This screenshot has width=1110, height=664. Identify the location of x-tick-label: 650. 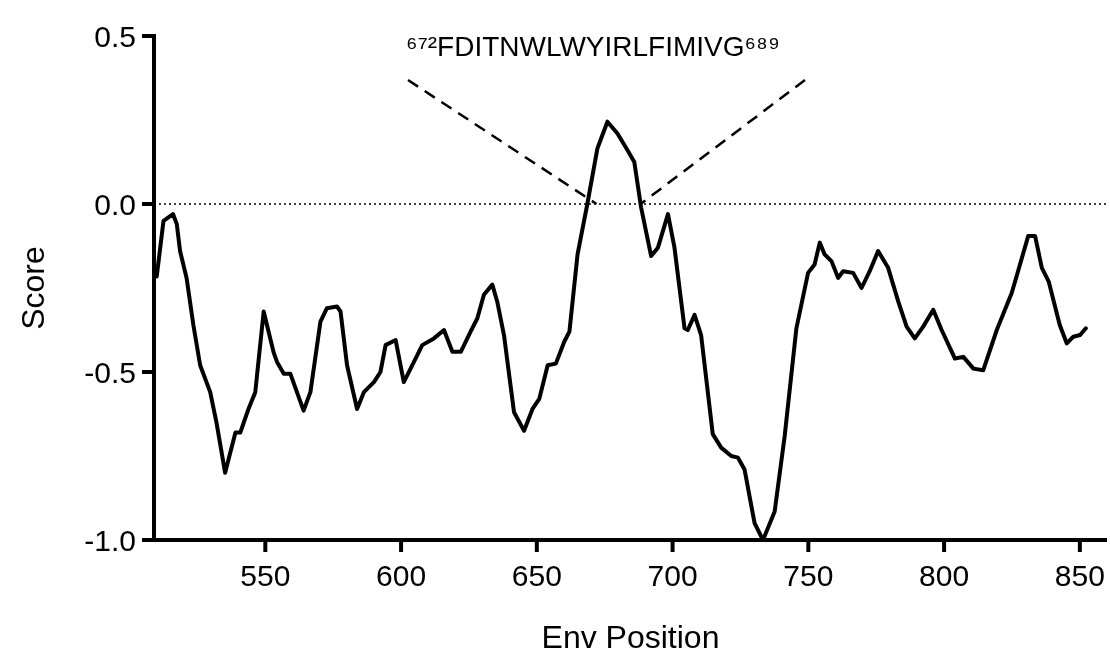
(536, 575).